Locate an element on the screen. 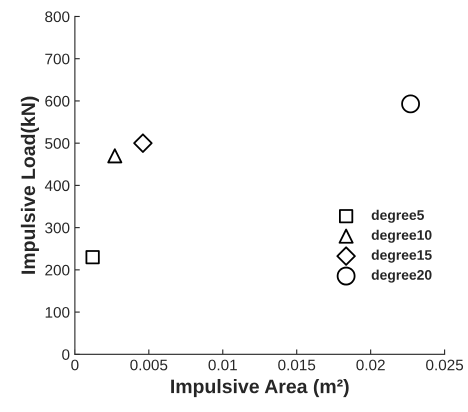 This screenshot has width=468, height=412. y-tick-label: 800 is located at coordinates (57, 16).